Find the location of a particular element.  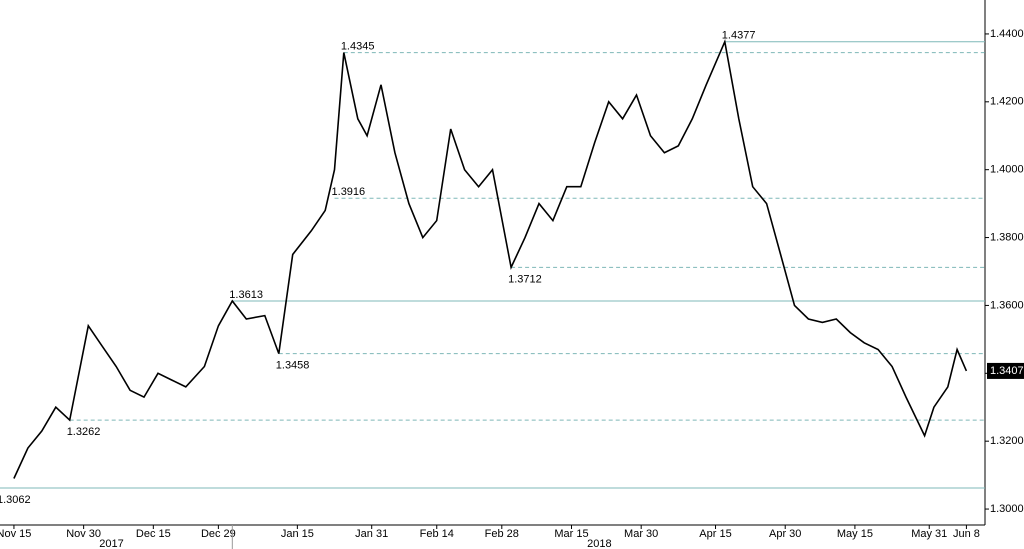

x-tick-label: Feb 14 is located at coordinates (437, 534).